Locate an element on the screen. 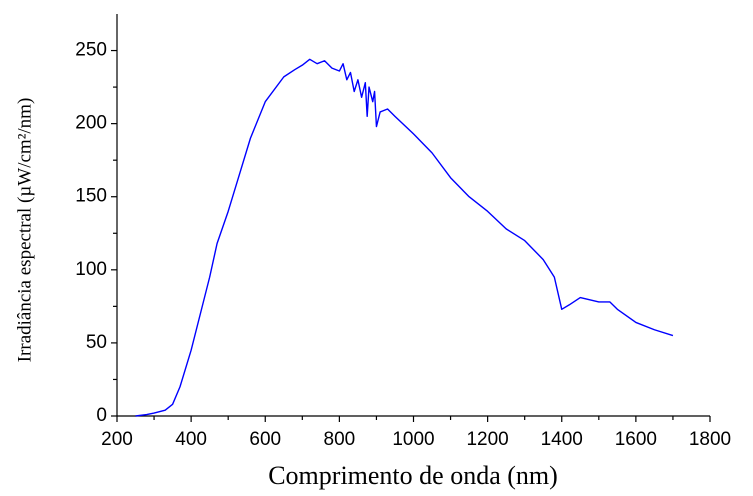 This screenshot has height=496, width=753. x-tick-label: 400 is located at coordinates (191, 439).